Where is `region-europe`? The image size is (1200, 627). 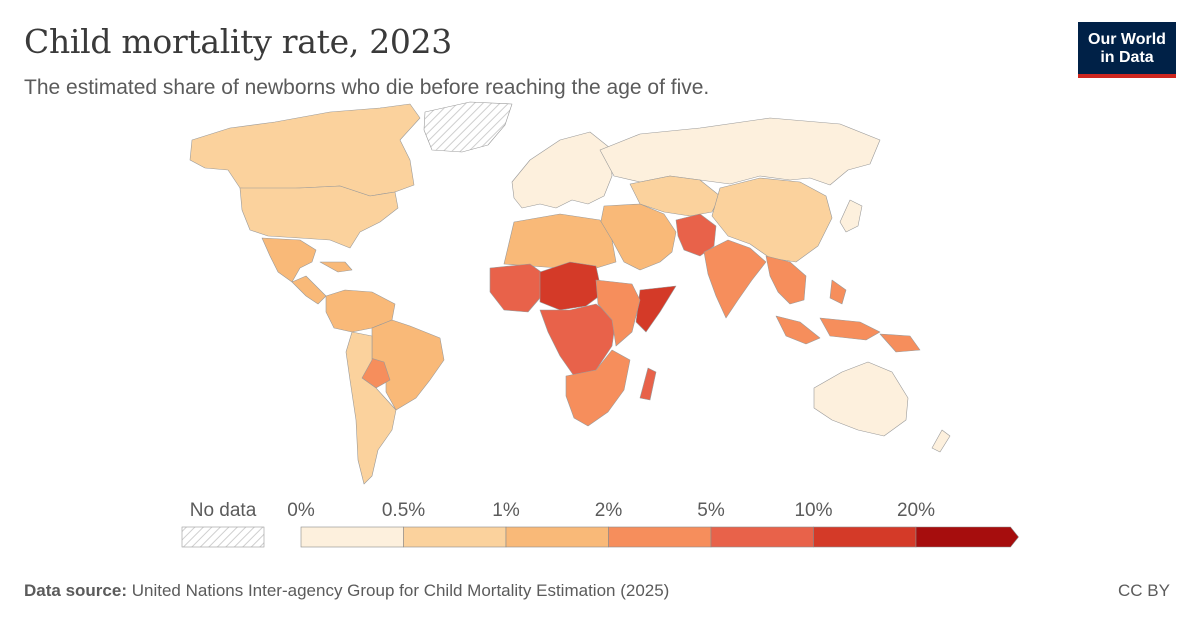 region-europe is located at coordinates (562, 170).